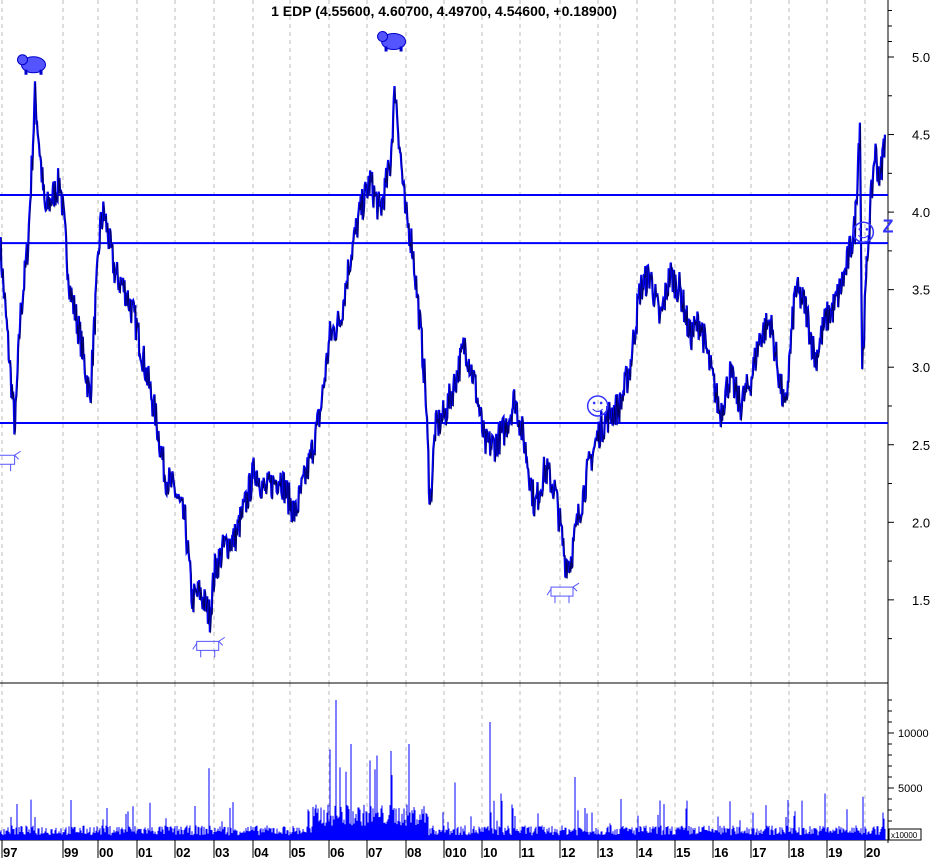 The height and width of the screenshot is (860, 936). Describe the element at coordinates (921, 212) in the screenshot. I see `y-tick-label: 4.0` at that location.